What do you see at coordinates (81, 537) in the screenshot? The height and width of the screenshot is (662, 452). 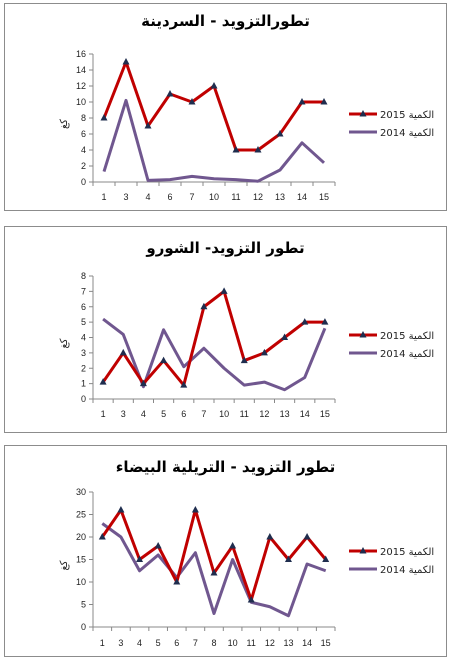 I see `y-tick-label: 20` at bounding box center [81, 537].